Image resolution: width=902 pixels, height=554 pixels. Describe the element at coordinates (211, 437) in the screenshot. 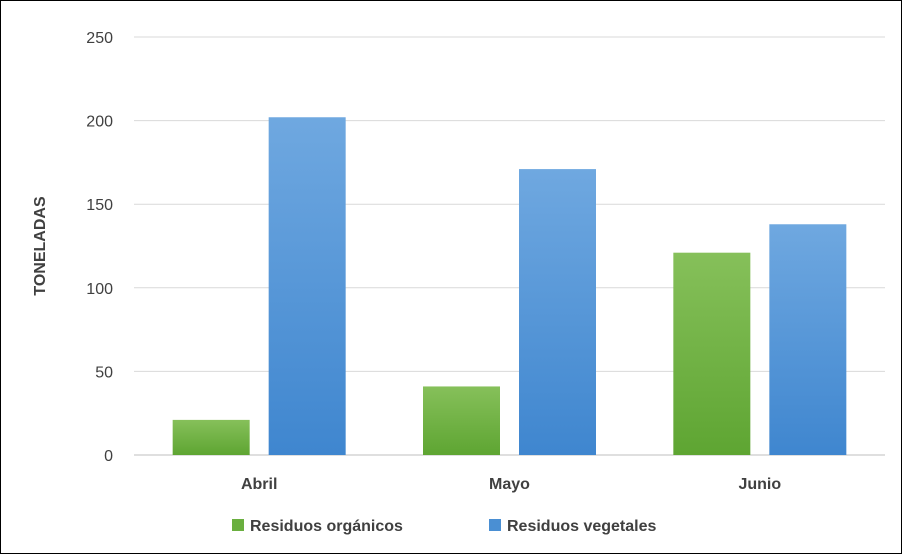

I see `bar-residuos-org-nicos-abril` at that location.